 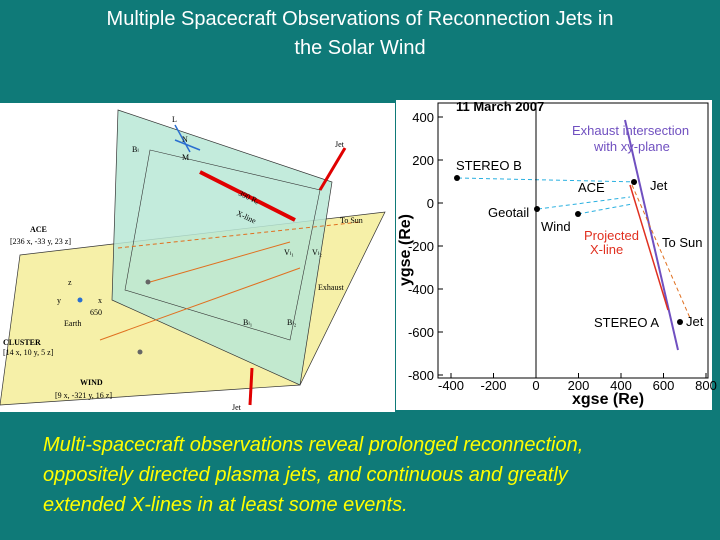 What do you see at coordinates (351, 220) in the screenshot?
I see `label: To Sun` at bounding box center [351, 220].